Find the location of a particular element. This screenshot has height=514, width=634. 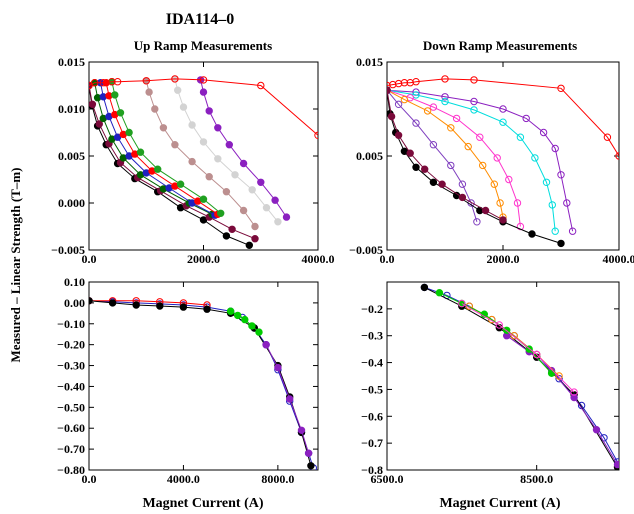

y-tick-label: −0.6 is located at coordinates (372, 416).